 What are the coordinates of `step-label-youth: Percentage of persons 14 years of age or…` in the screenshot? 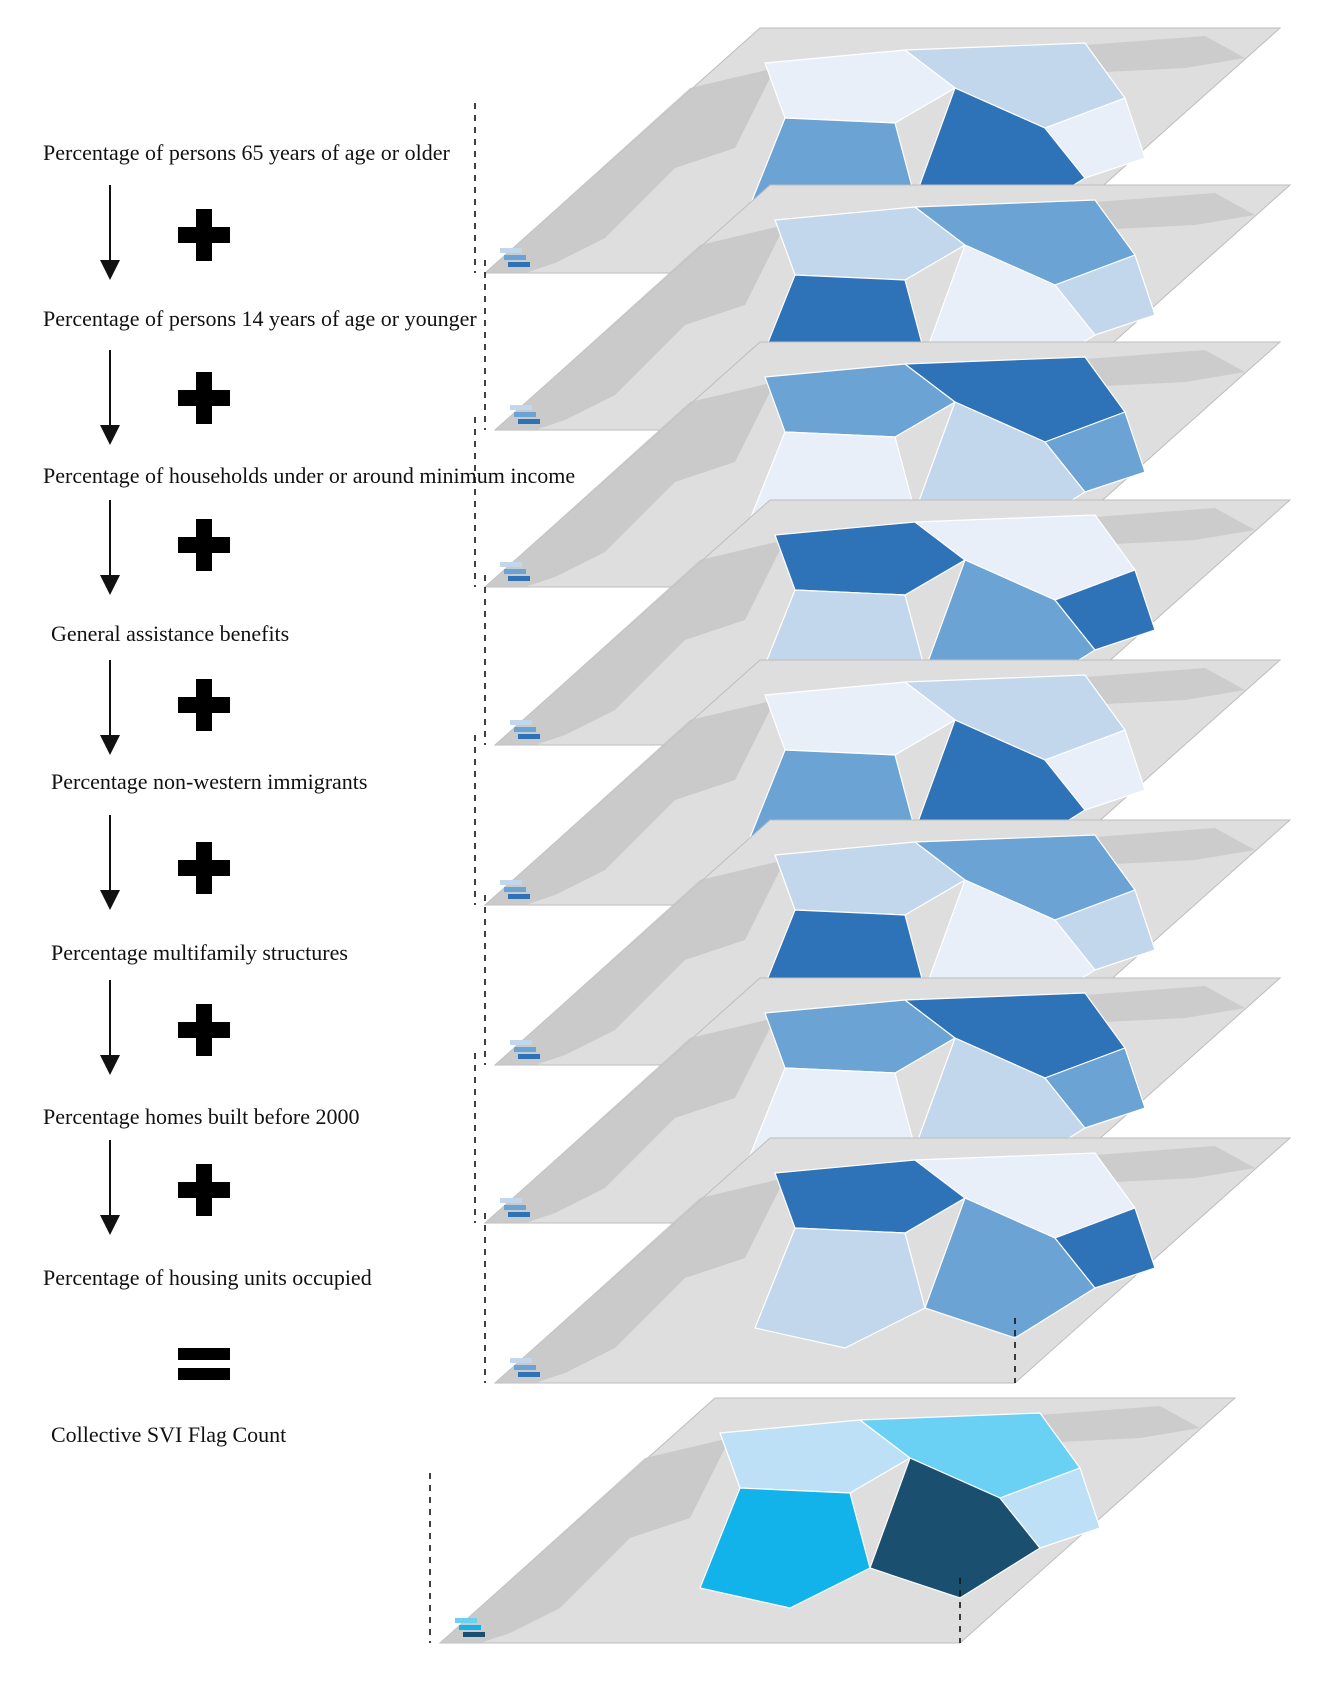 It's located at (260, 318).